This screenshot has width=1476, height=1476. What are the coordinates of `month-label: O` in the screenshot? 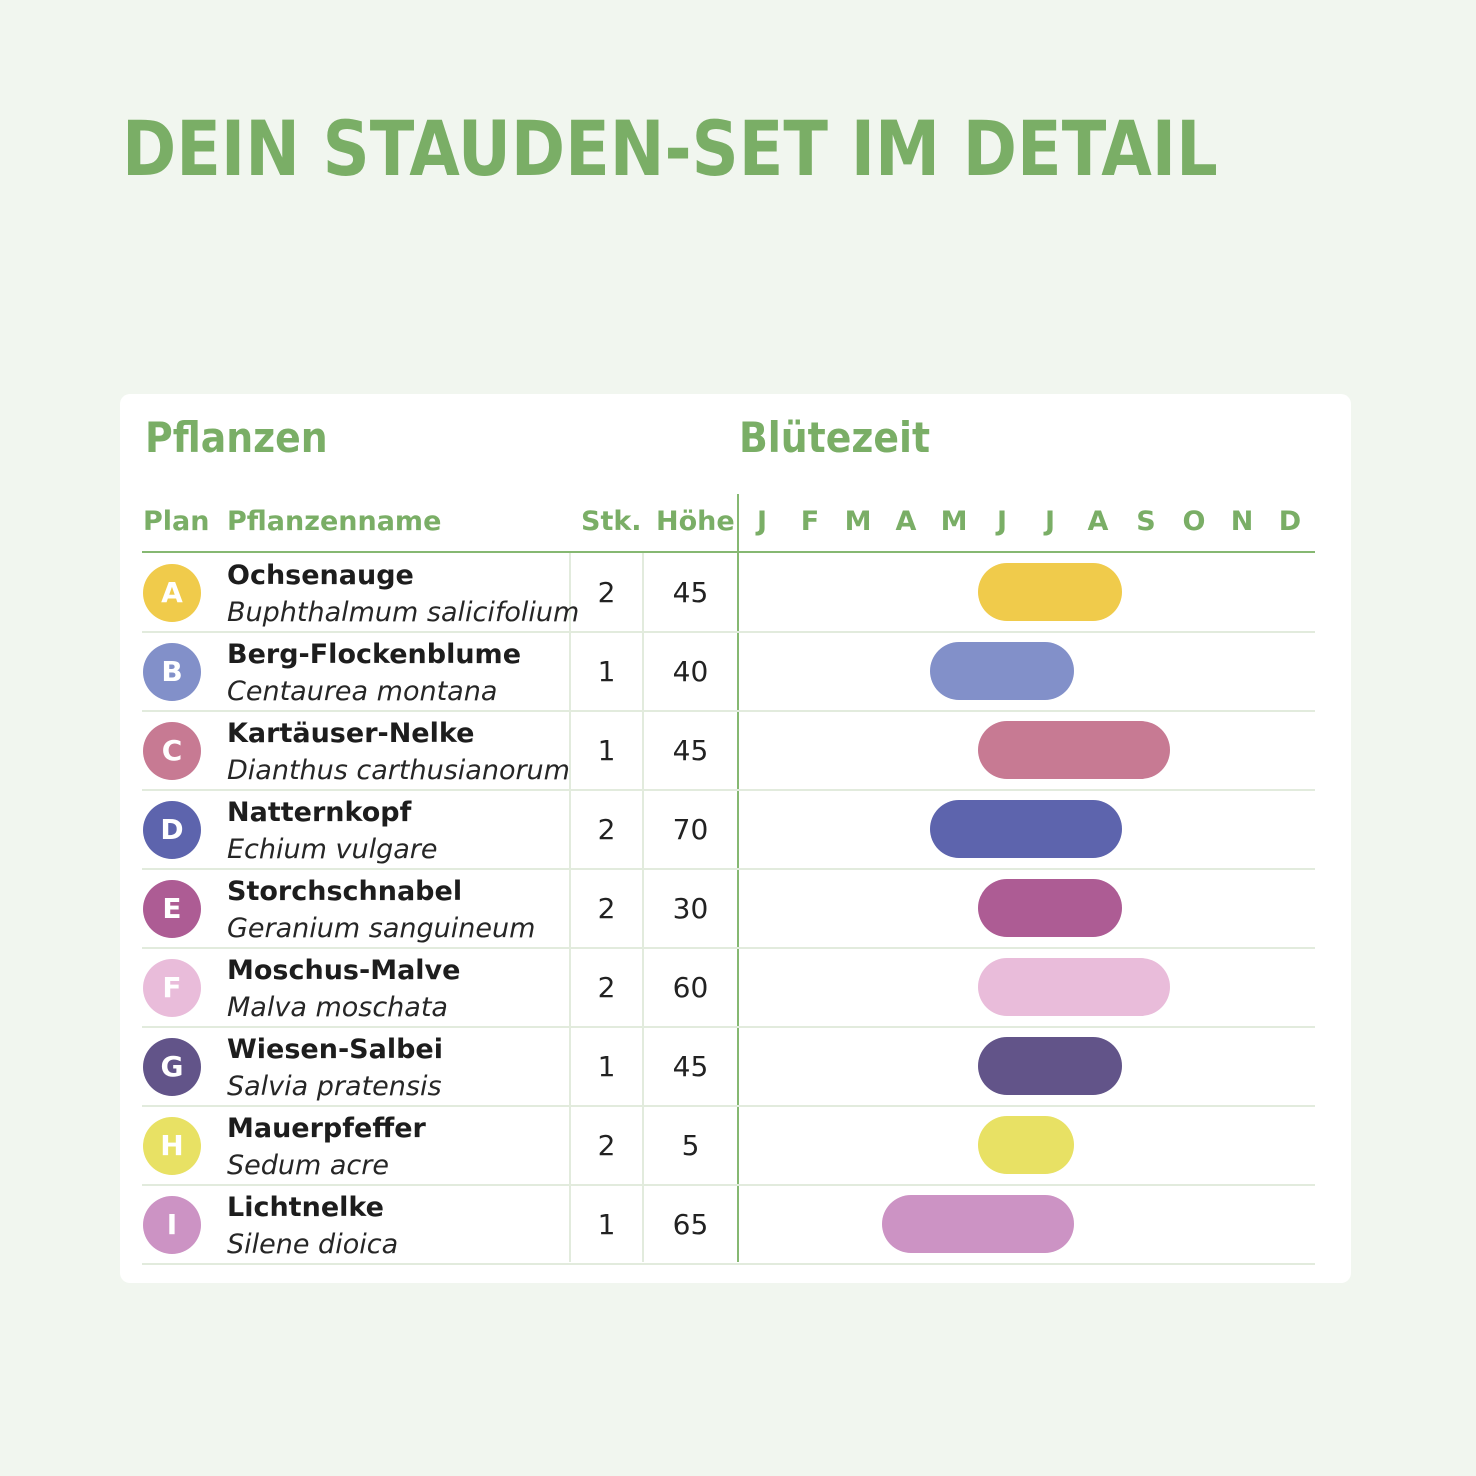 It's located at (1194, 521).